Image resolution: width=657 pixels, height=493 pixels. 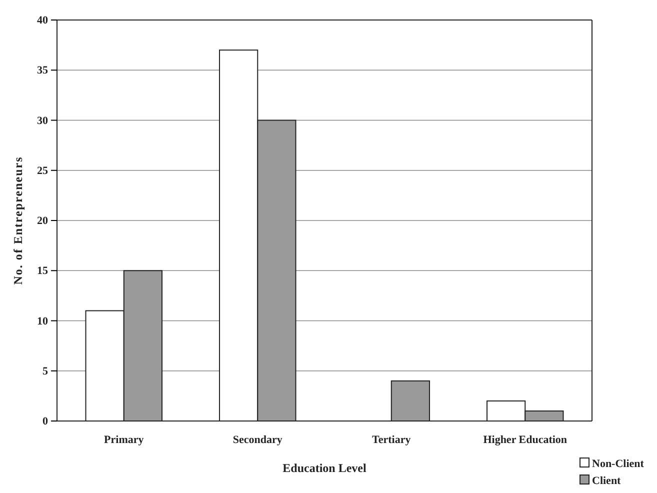 What do you see at coordinates (525, 440) in the screenshot?
I see `x-tick-label: Higher Education` at bounding box center [525, 440].